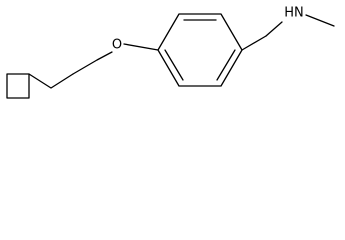  Describe the element at coordinates (294, 13) in the screenshot. I see `atom-label: HN` at that location.